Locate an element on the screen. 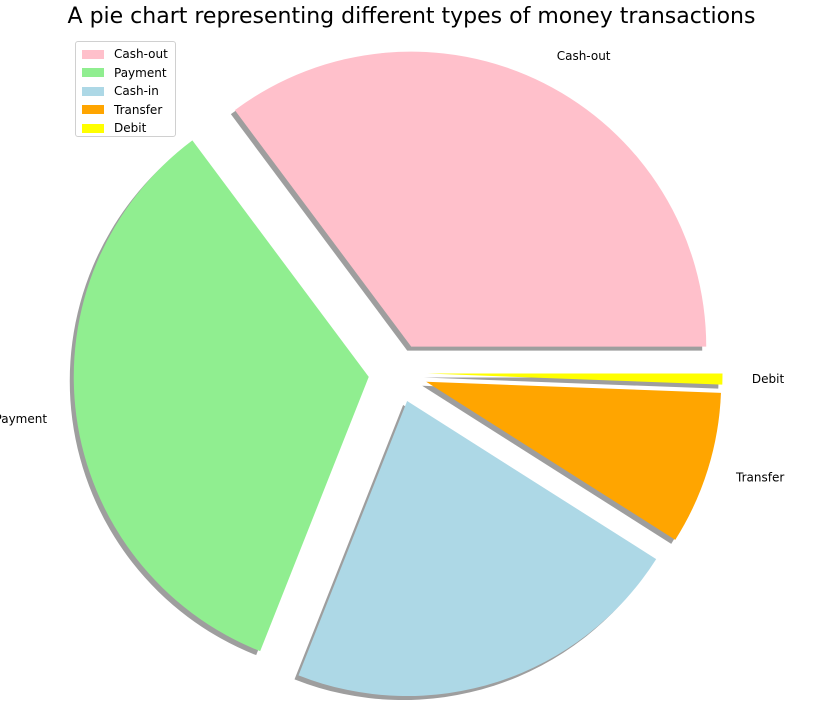  legend-item-debit: Debit is located at coordinates (128, 128).